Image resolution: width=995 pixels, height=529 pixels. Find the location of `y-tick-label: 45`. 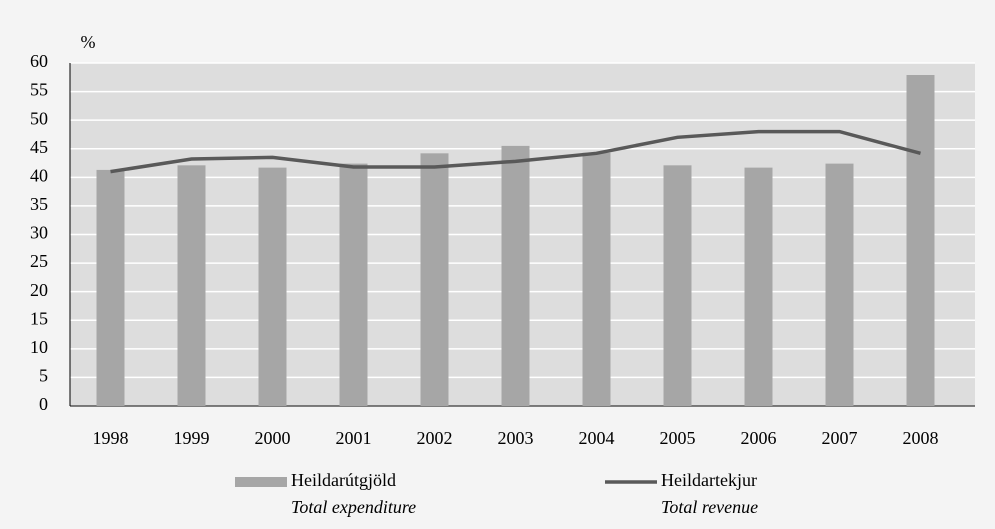

y-tick-label: 45 is located at coordinates (39, 147).